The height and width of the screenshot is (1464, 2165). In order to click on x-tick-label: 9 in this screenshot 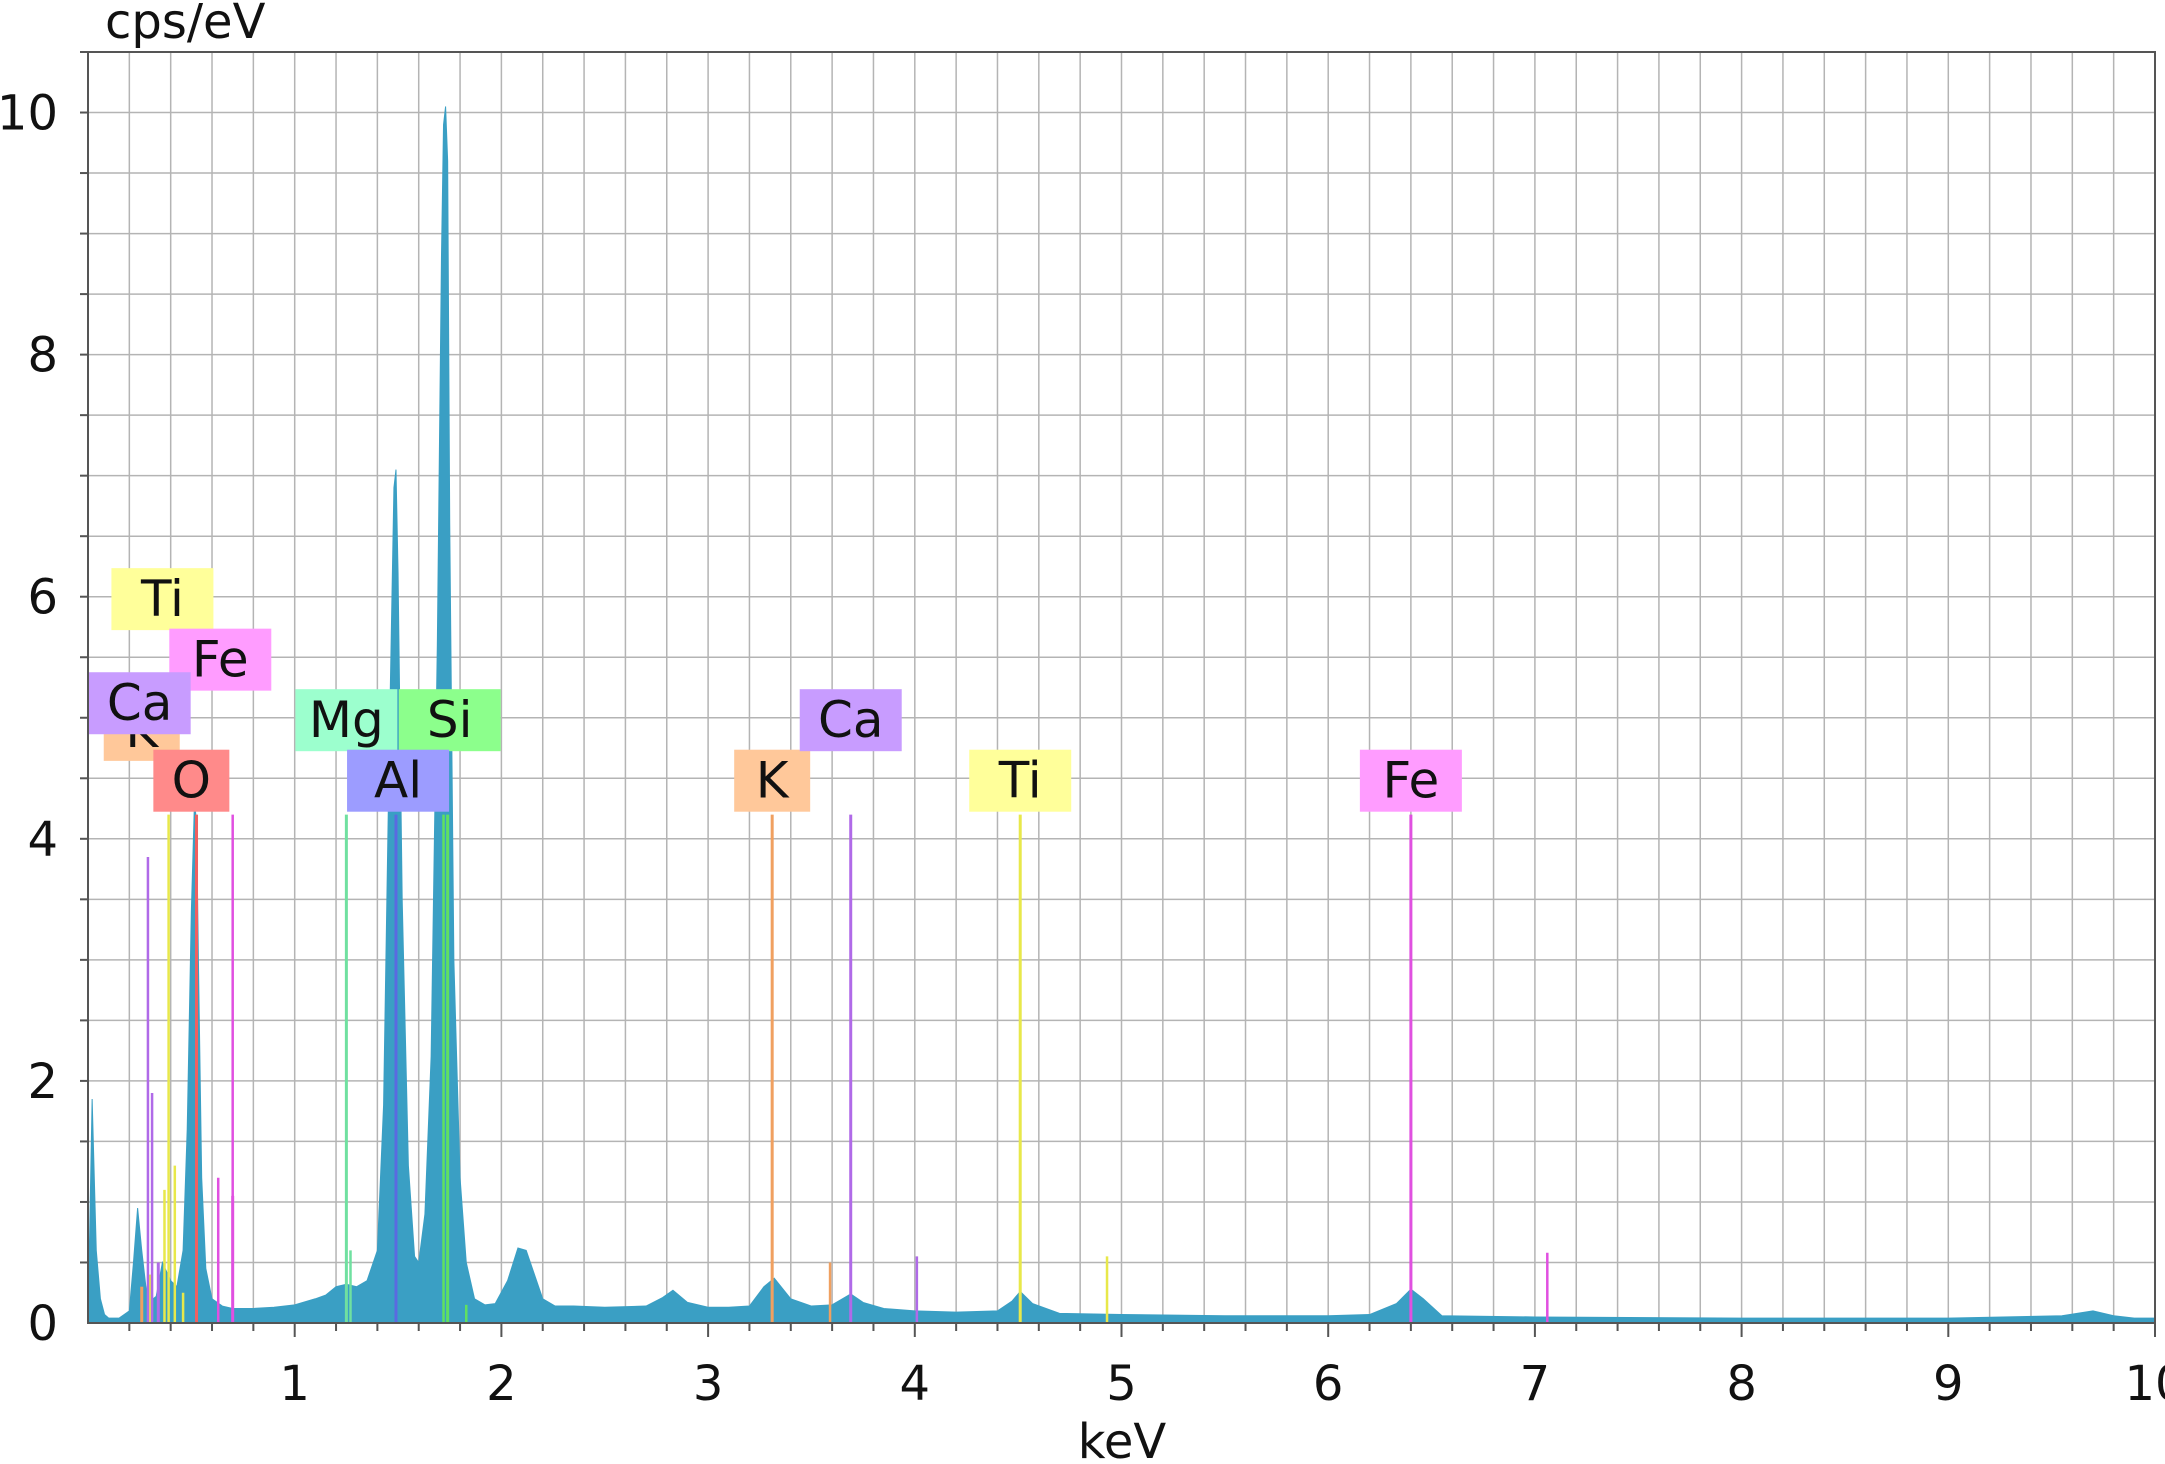, I will do `click(1948, 1384)`.